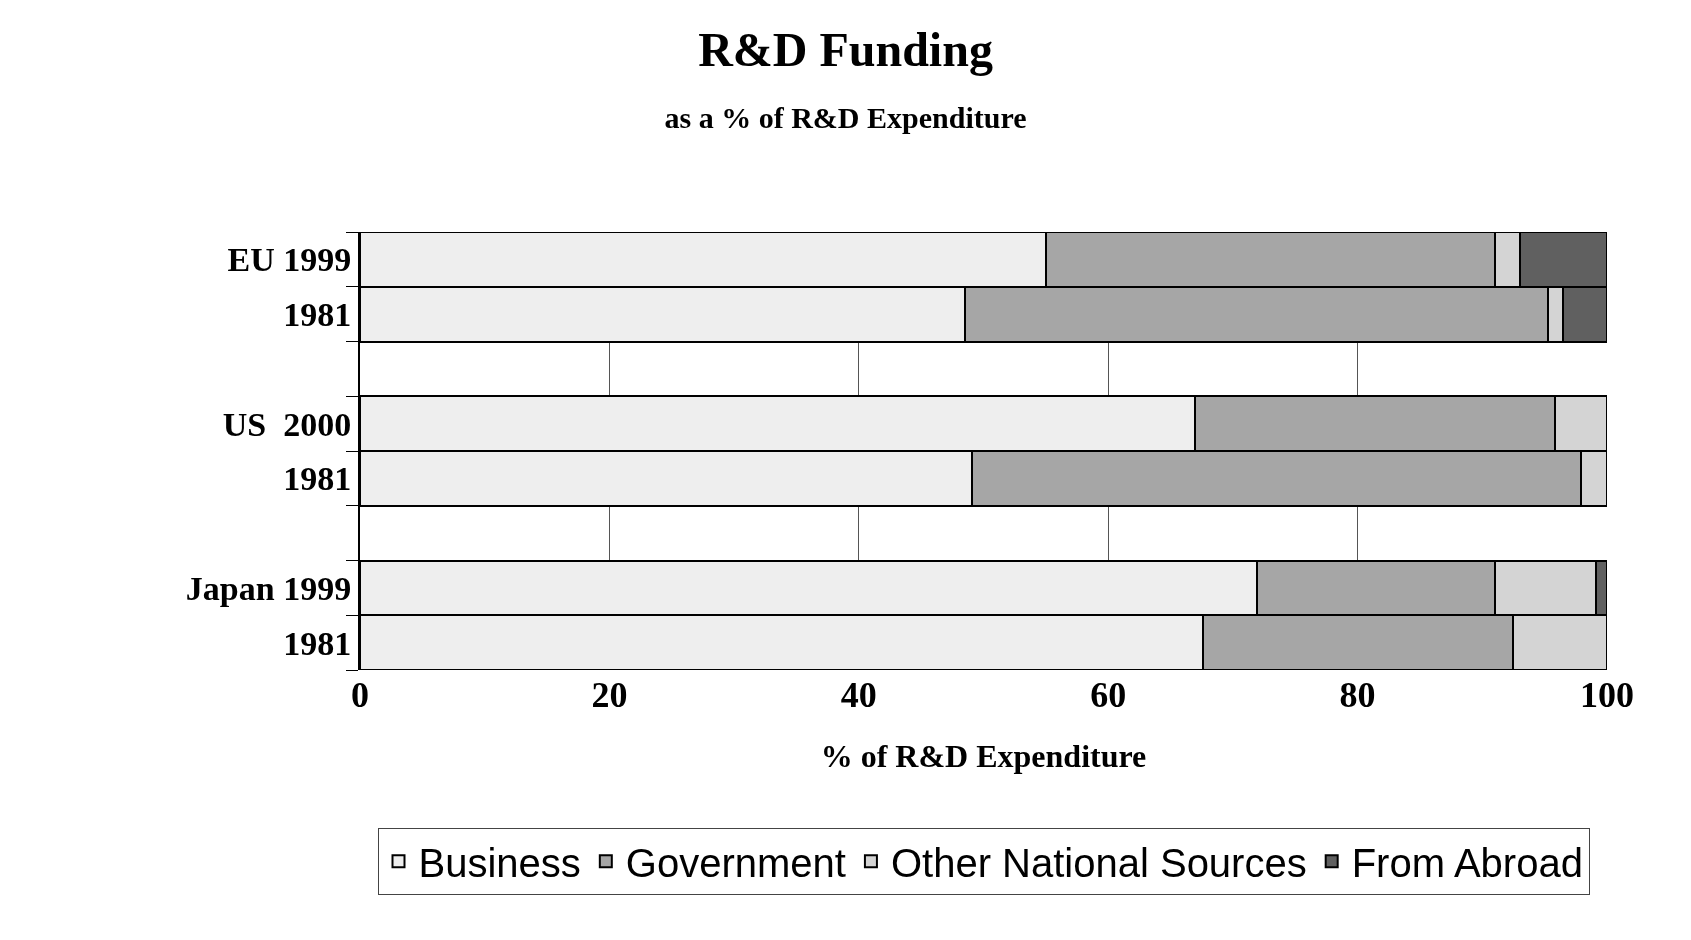  What do you see at coordinates (268, 588) in the screenshot?
I see `y-tick-label: Japan 1999` at bounding box center [268, 588].